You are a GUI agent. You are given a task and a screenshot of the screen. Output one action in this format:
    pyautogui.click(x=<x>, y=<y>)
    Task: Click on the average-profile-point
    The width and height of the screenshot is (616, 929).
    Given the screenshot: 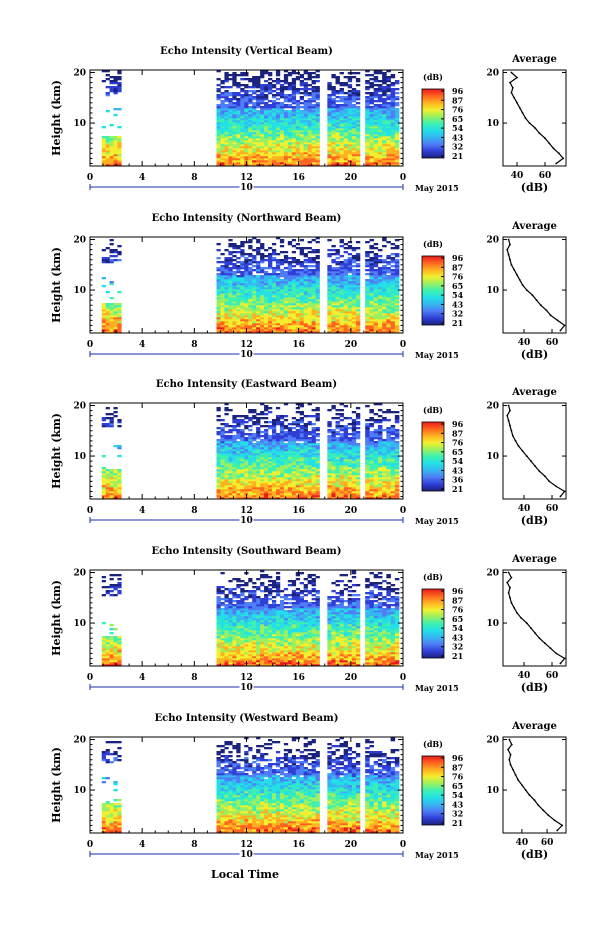 What is the action you would take?
    pyautogui.click(x=517, y=102)
    